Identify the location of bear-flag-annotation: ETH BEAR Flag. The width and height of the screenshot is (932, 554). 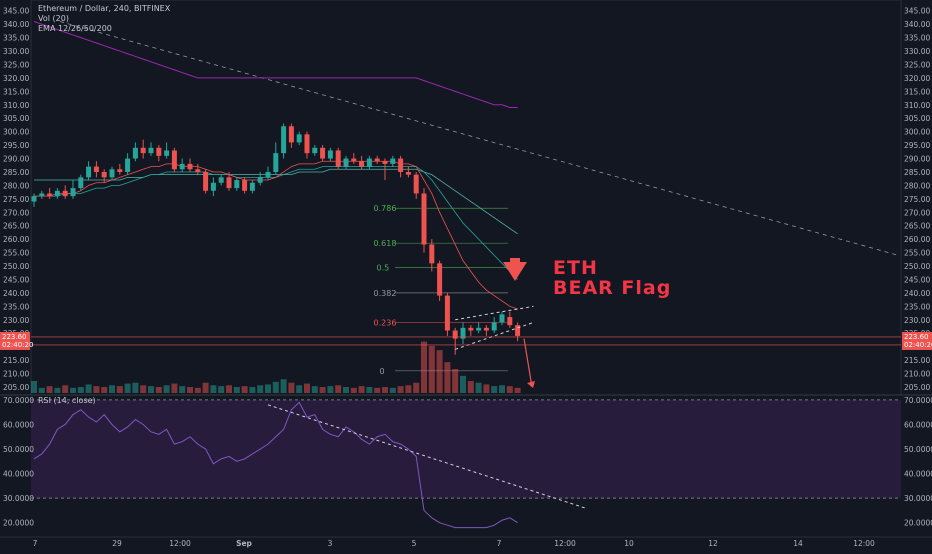
(612, 278).